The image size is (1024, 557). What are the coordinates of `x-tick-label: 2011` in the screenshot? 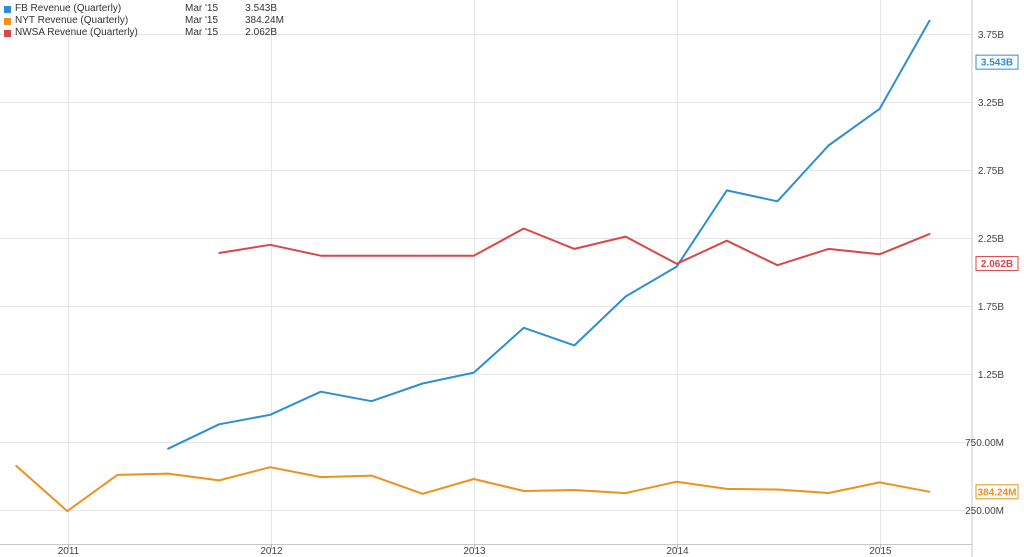 It's located at (69, 551).